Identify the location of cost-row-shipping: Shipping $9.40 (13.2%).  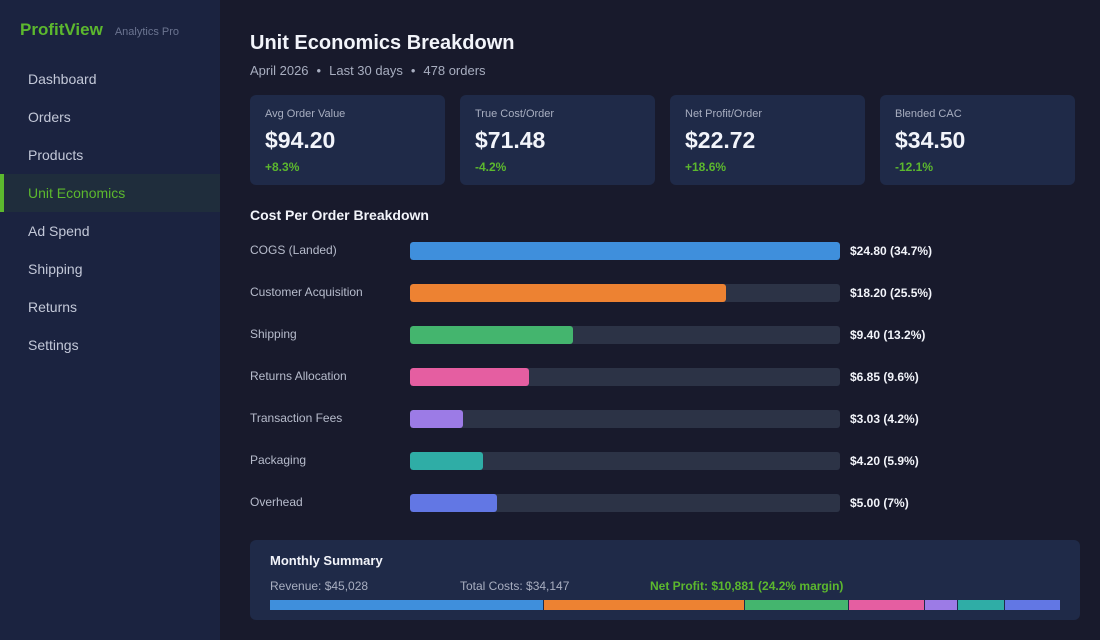
(665, 335).